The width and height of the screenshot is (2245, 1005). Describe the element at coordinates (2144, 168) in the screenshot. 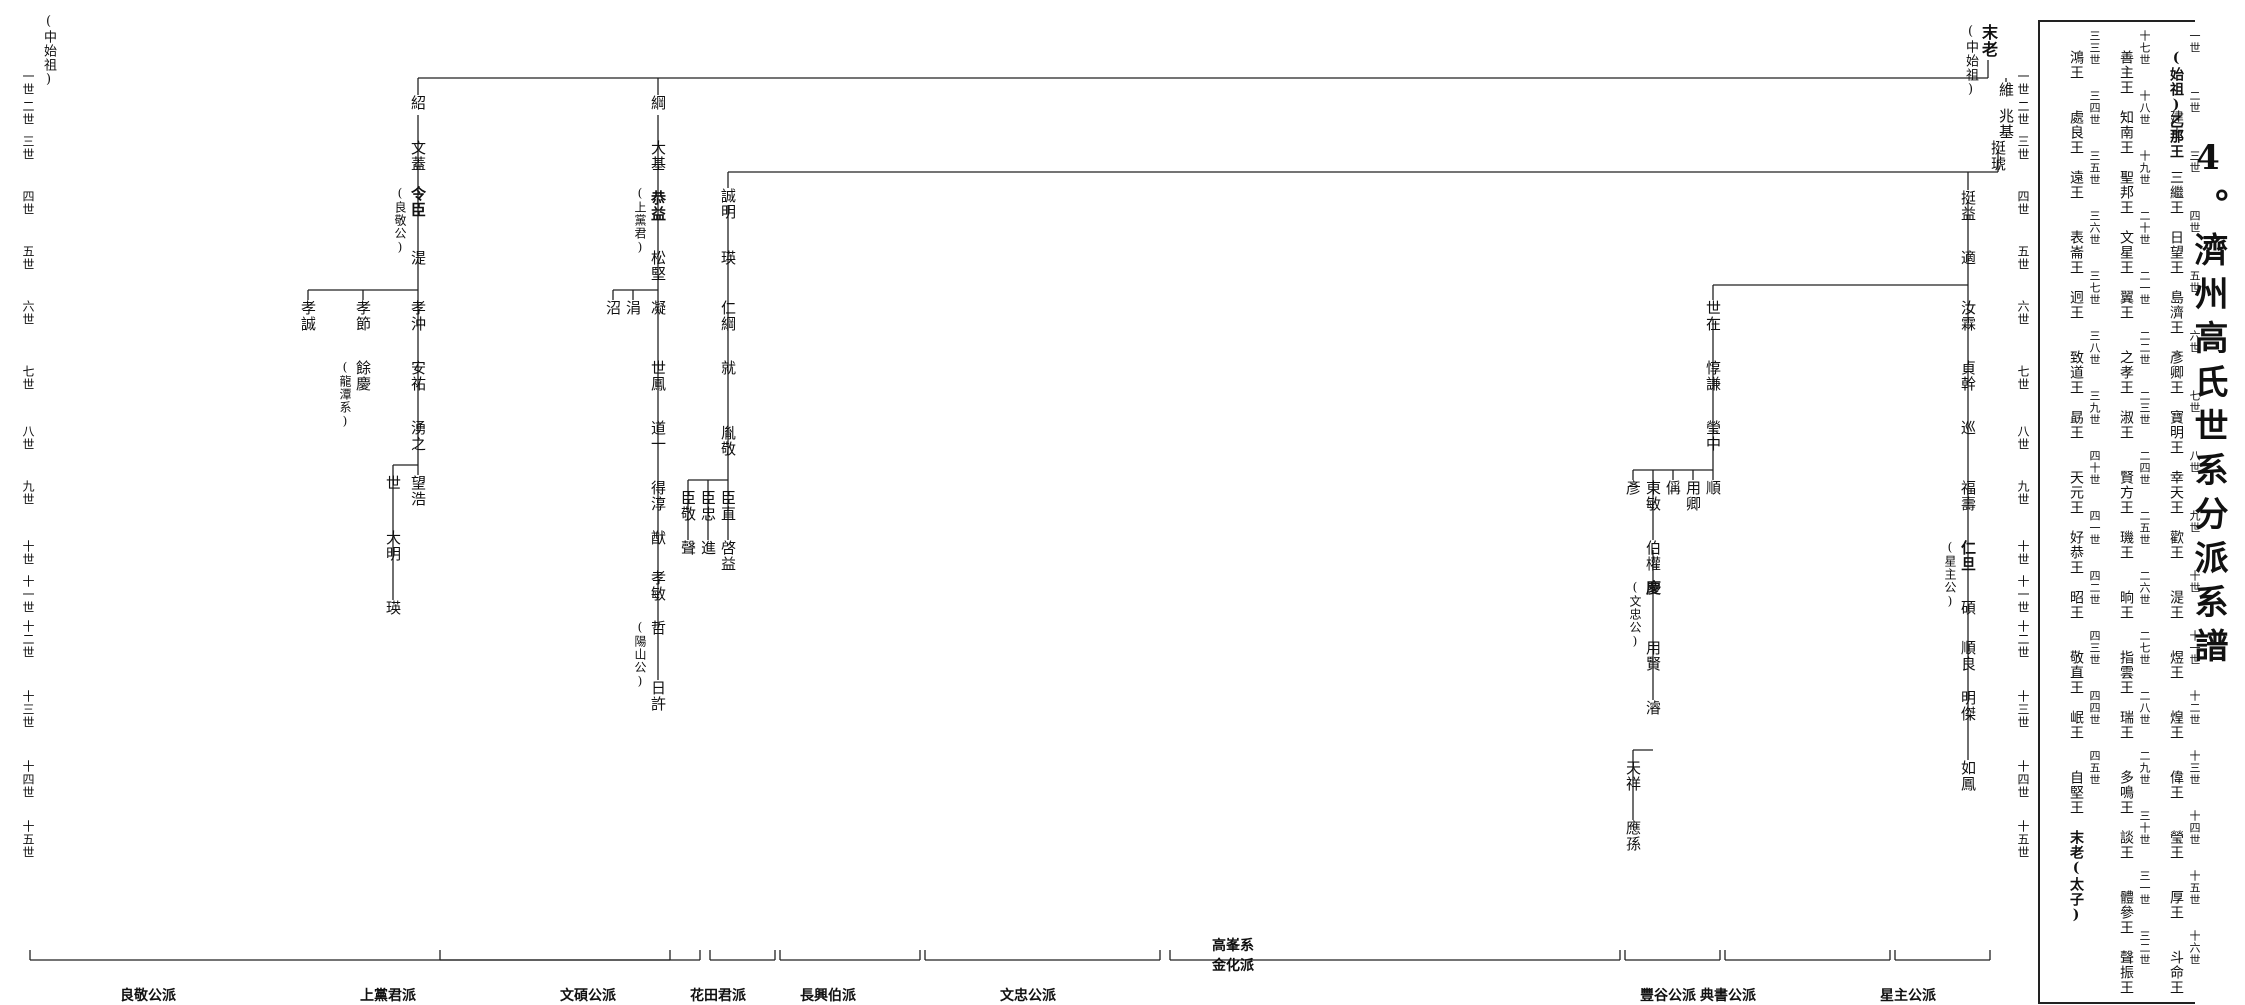

I see `king-generation: 十九世` at that location.